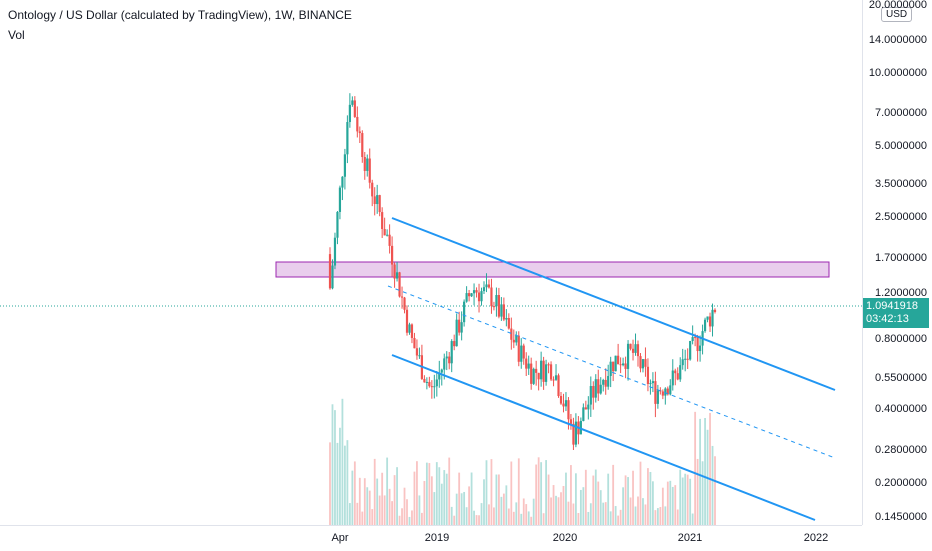 Image resolution: width=932 pixels, height=551 pixels. What do you see at coordinates (901, 217) in the screenshot?
I see `price-tick-label: 2.5000000` at bounding box center [901, 217].